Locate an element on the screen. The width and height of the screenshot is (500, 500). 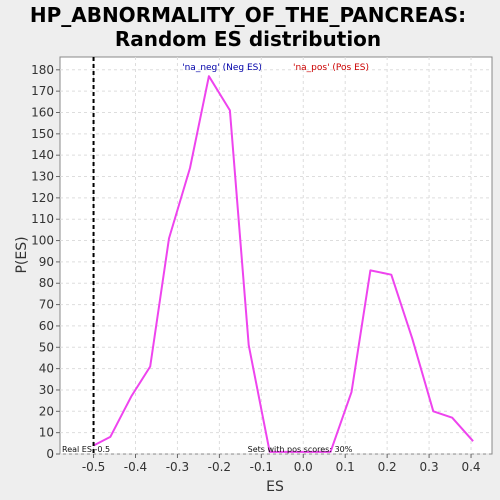
y-axis-title: P(ES) is located at coordinates (22, 254).